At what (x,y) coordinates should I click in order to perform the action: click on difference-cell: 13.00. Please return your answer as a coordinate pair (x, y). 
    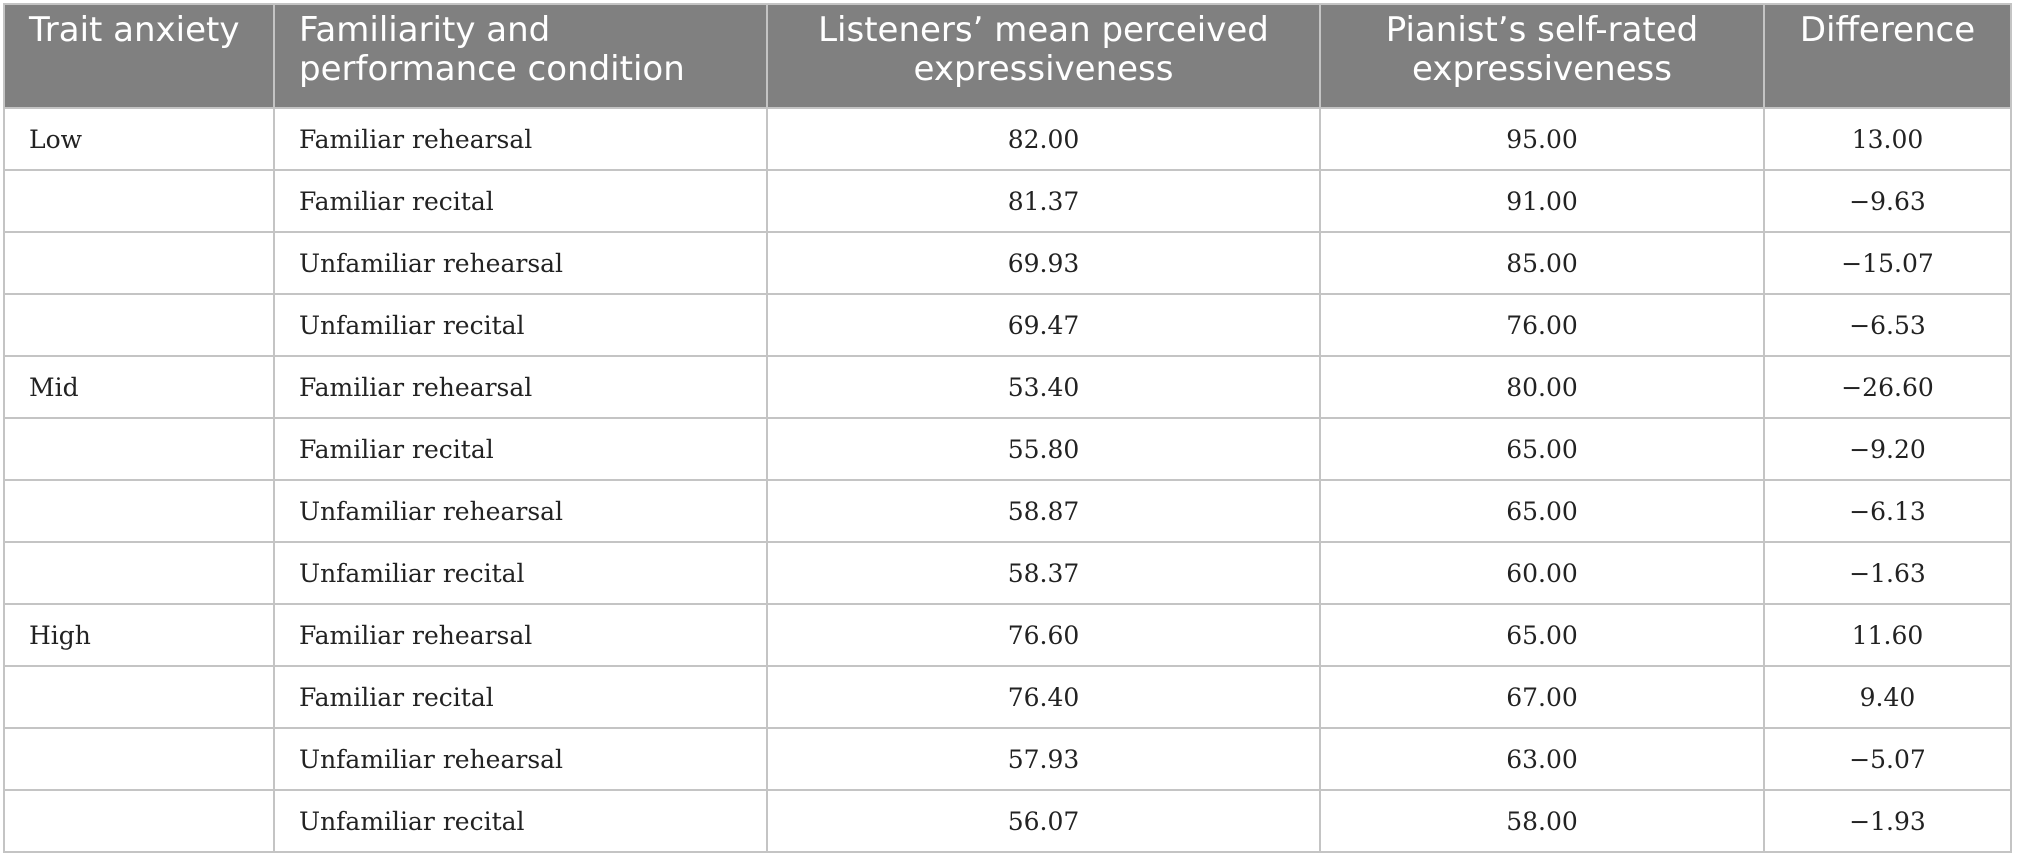
    Looking at the image, I should click on (1887, 139).